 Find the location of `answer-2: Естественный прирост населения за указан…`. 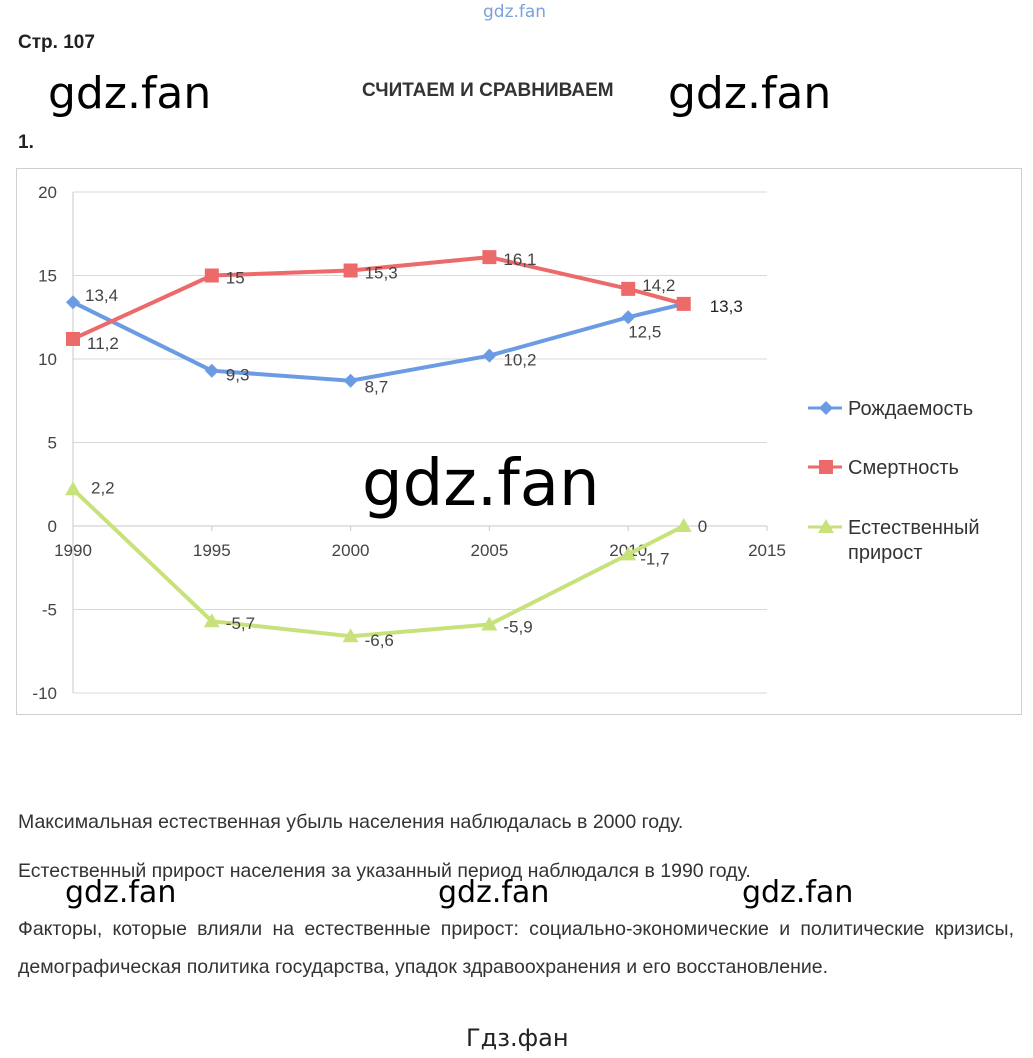

answer-2: Естественный прирост населения за указан… is located at coordinates (384, 871).